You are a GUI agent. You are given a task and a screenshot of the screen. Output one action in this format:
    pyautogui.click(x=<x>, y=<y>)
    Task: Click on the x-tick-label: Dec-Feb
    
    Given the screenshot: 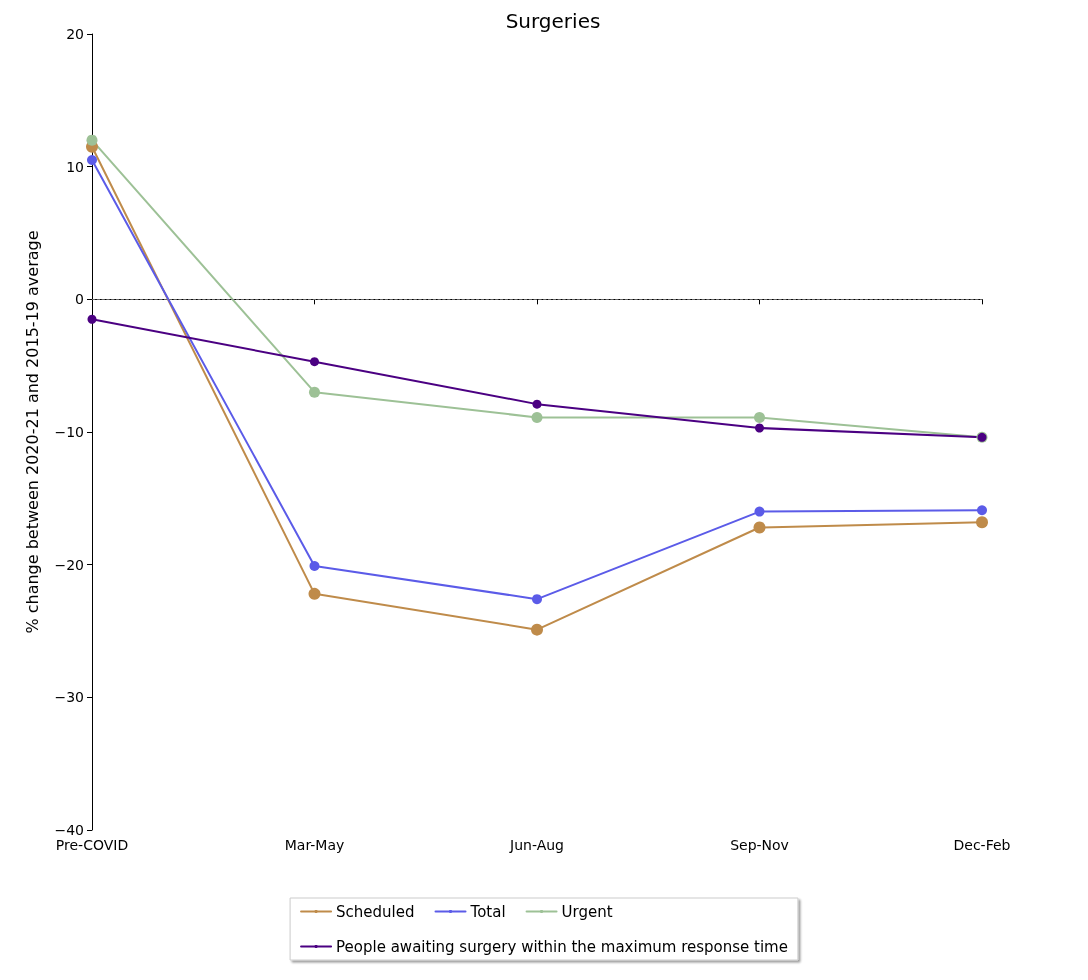 What is the action you would take?
    pyautogui.click(x=982, y=845)
    